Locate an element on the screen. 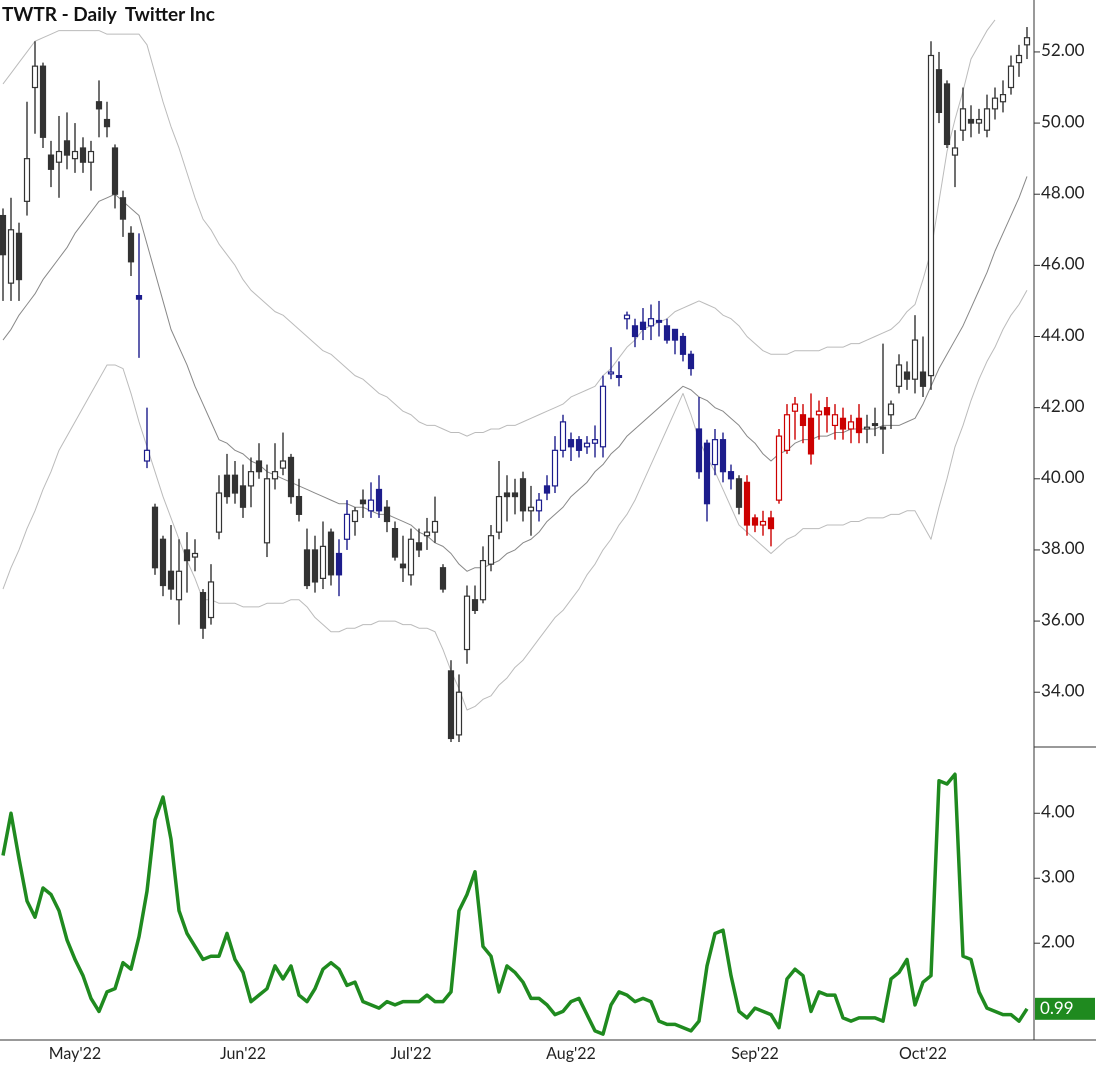 This screenshot has width=1096, height=1067. y-tick-label: 34.00 is located at coordinates (1063, 690).